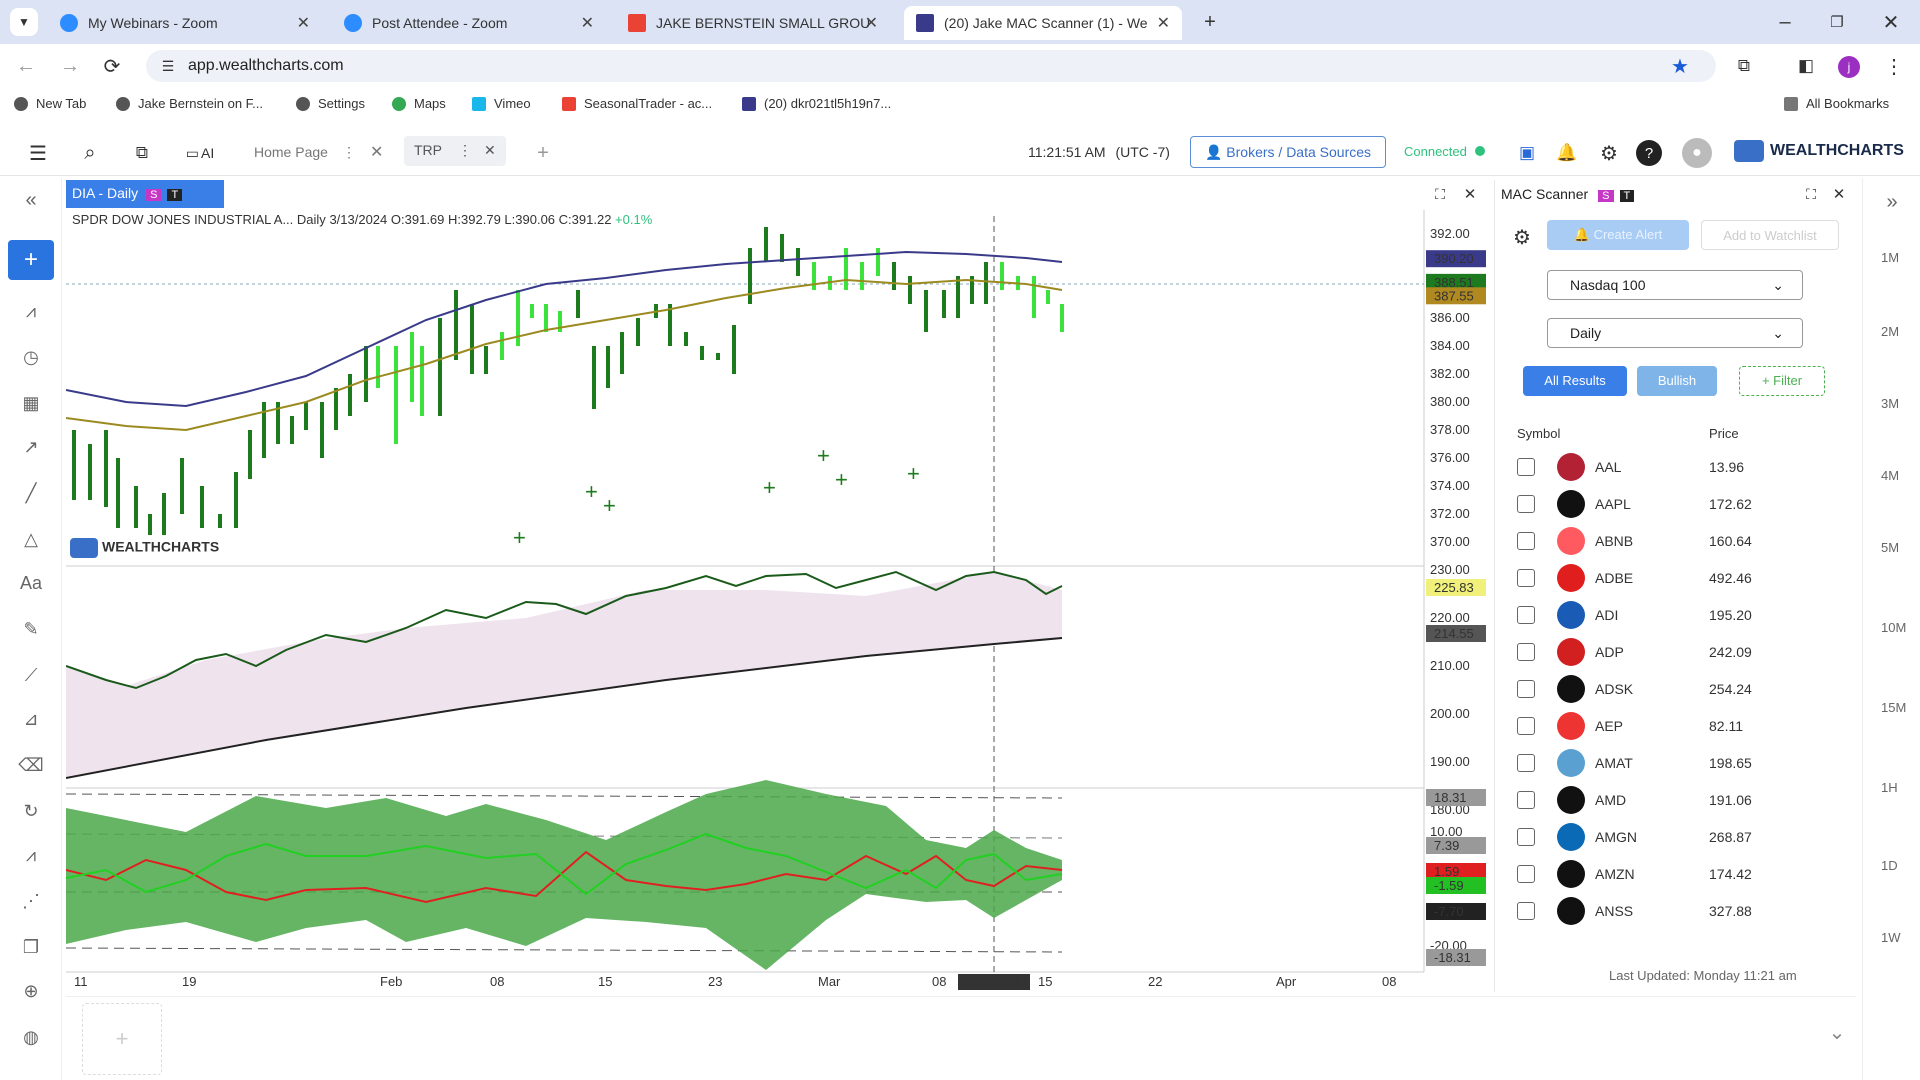  I want to click on interval-select: Daily ⌄, so click(1675, 333).